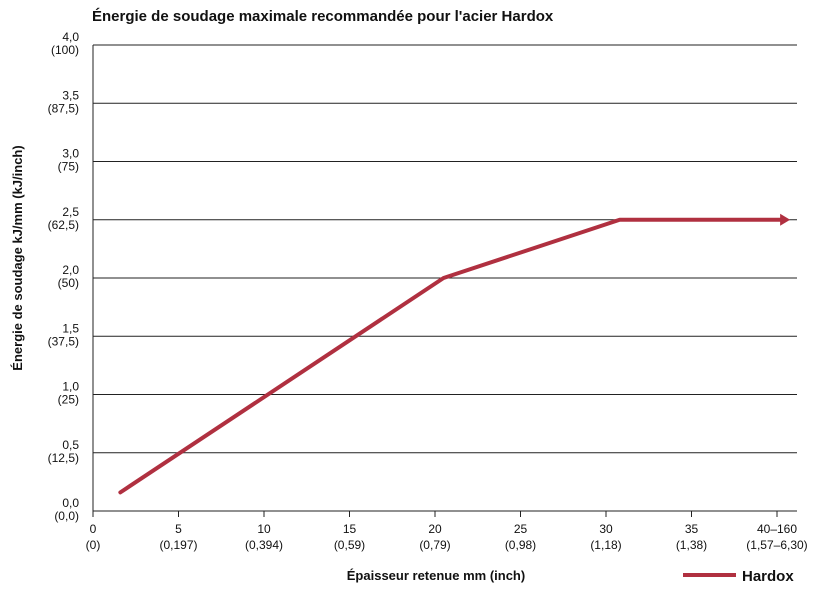  What do you see at coordinates (605, 545) in the screenshot?
I see `x-tick-sublabel: (1,18)` at bounding box center [605, 545].